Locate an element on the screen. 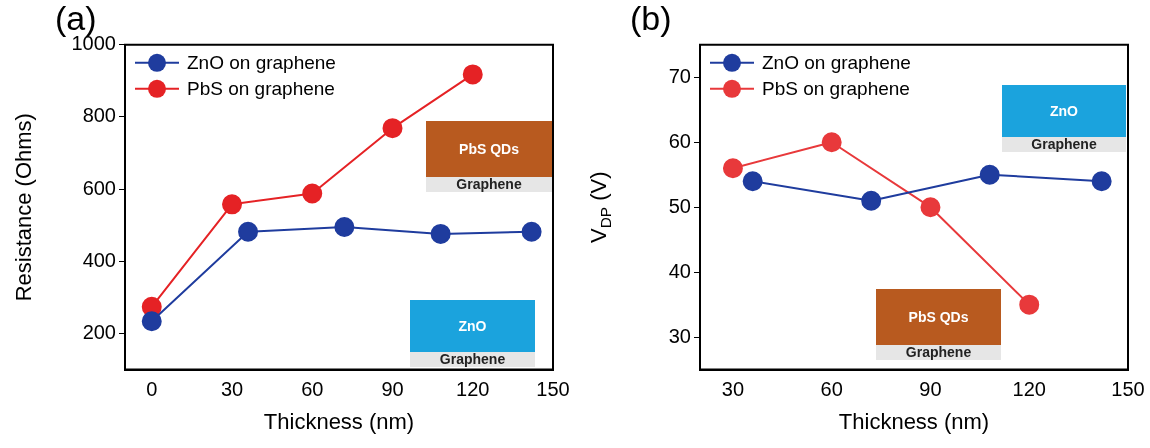 The image size is (1150, 448). y-tick-label: 70 is located at coordinates (679, 75).